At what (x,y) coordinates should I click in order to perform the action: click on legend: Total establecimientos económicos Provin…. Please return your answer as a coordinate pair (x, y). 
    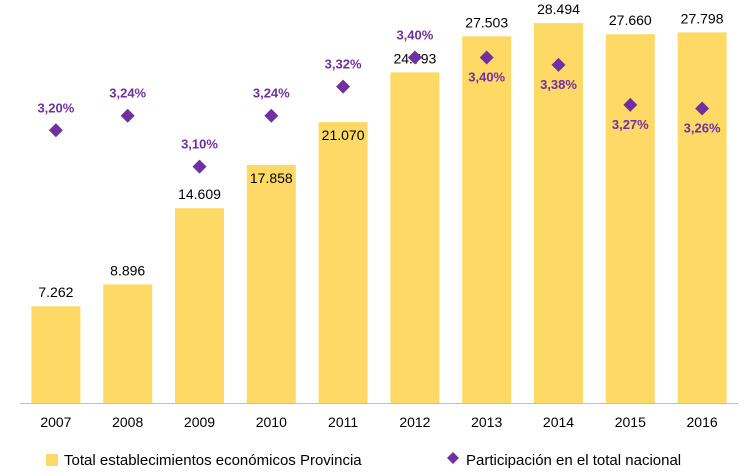
    Looking at the image, I should click on (363, 460).